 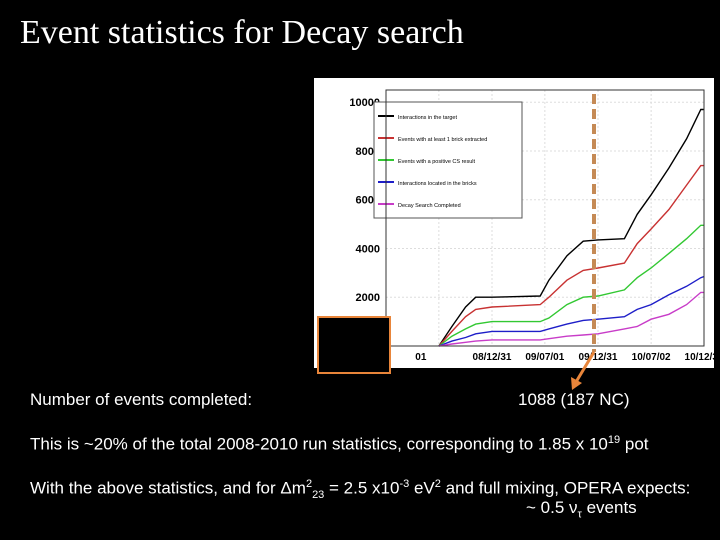 What do you see at coordinates (565, 488) in the screenshot?
I see `expectation-text-c: and full mixing, OPERA expects:` at bounding box center [565, 488].